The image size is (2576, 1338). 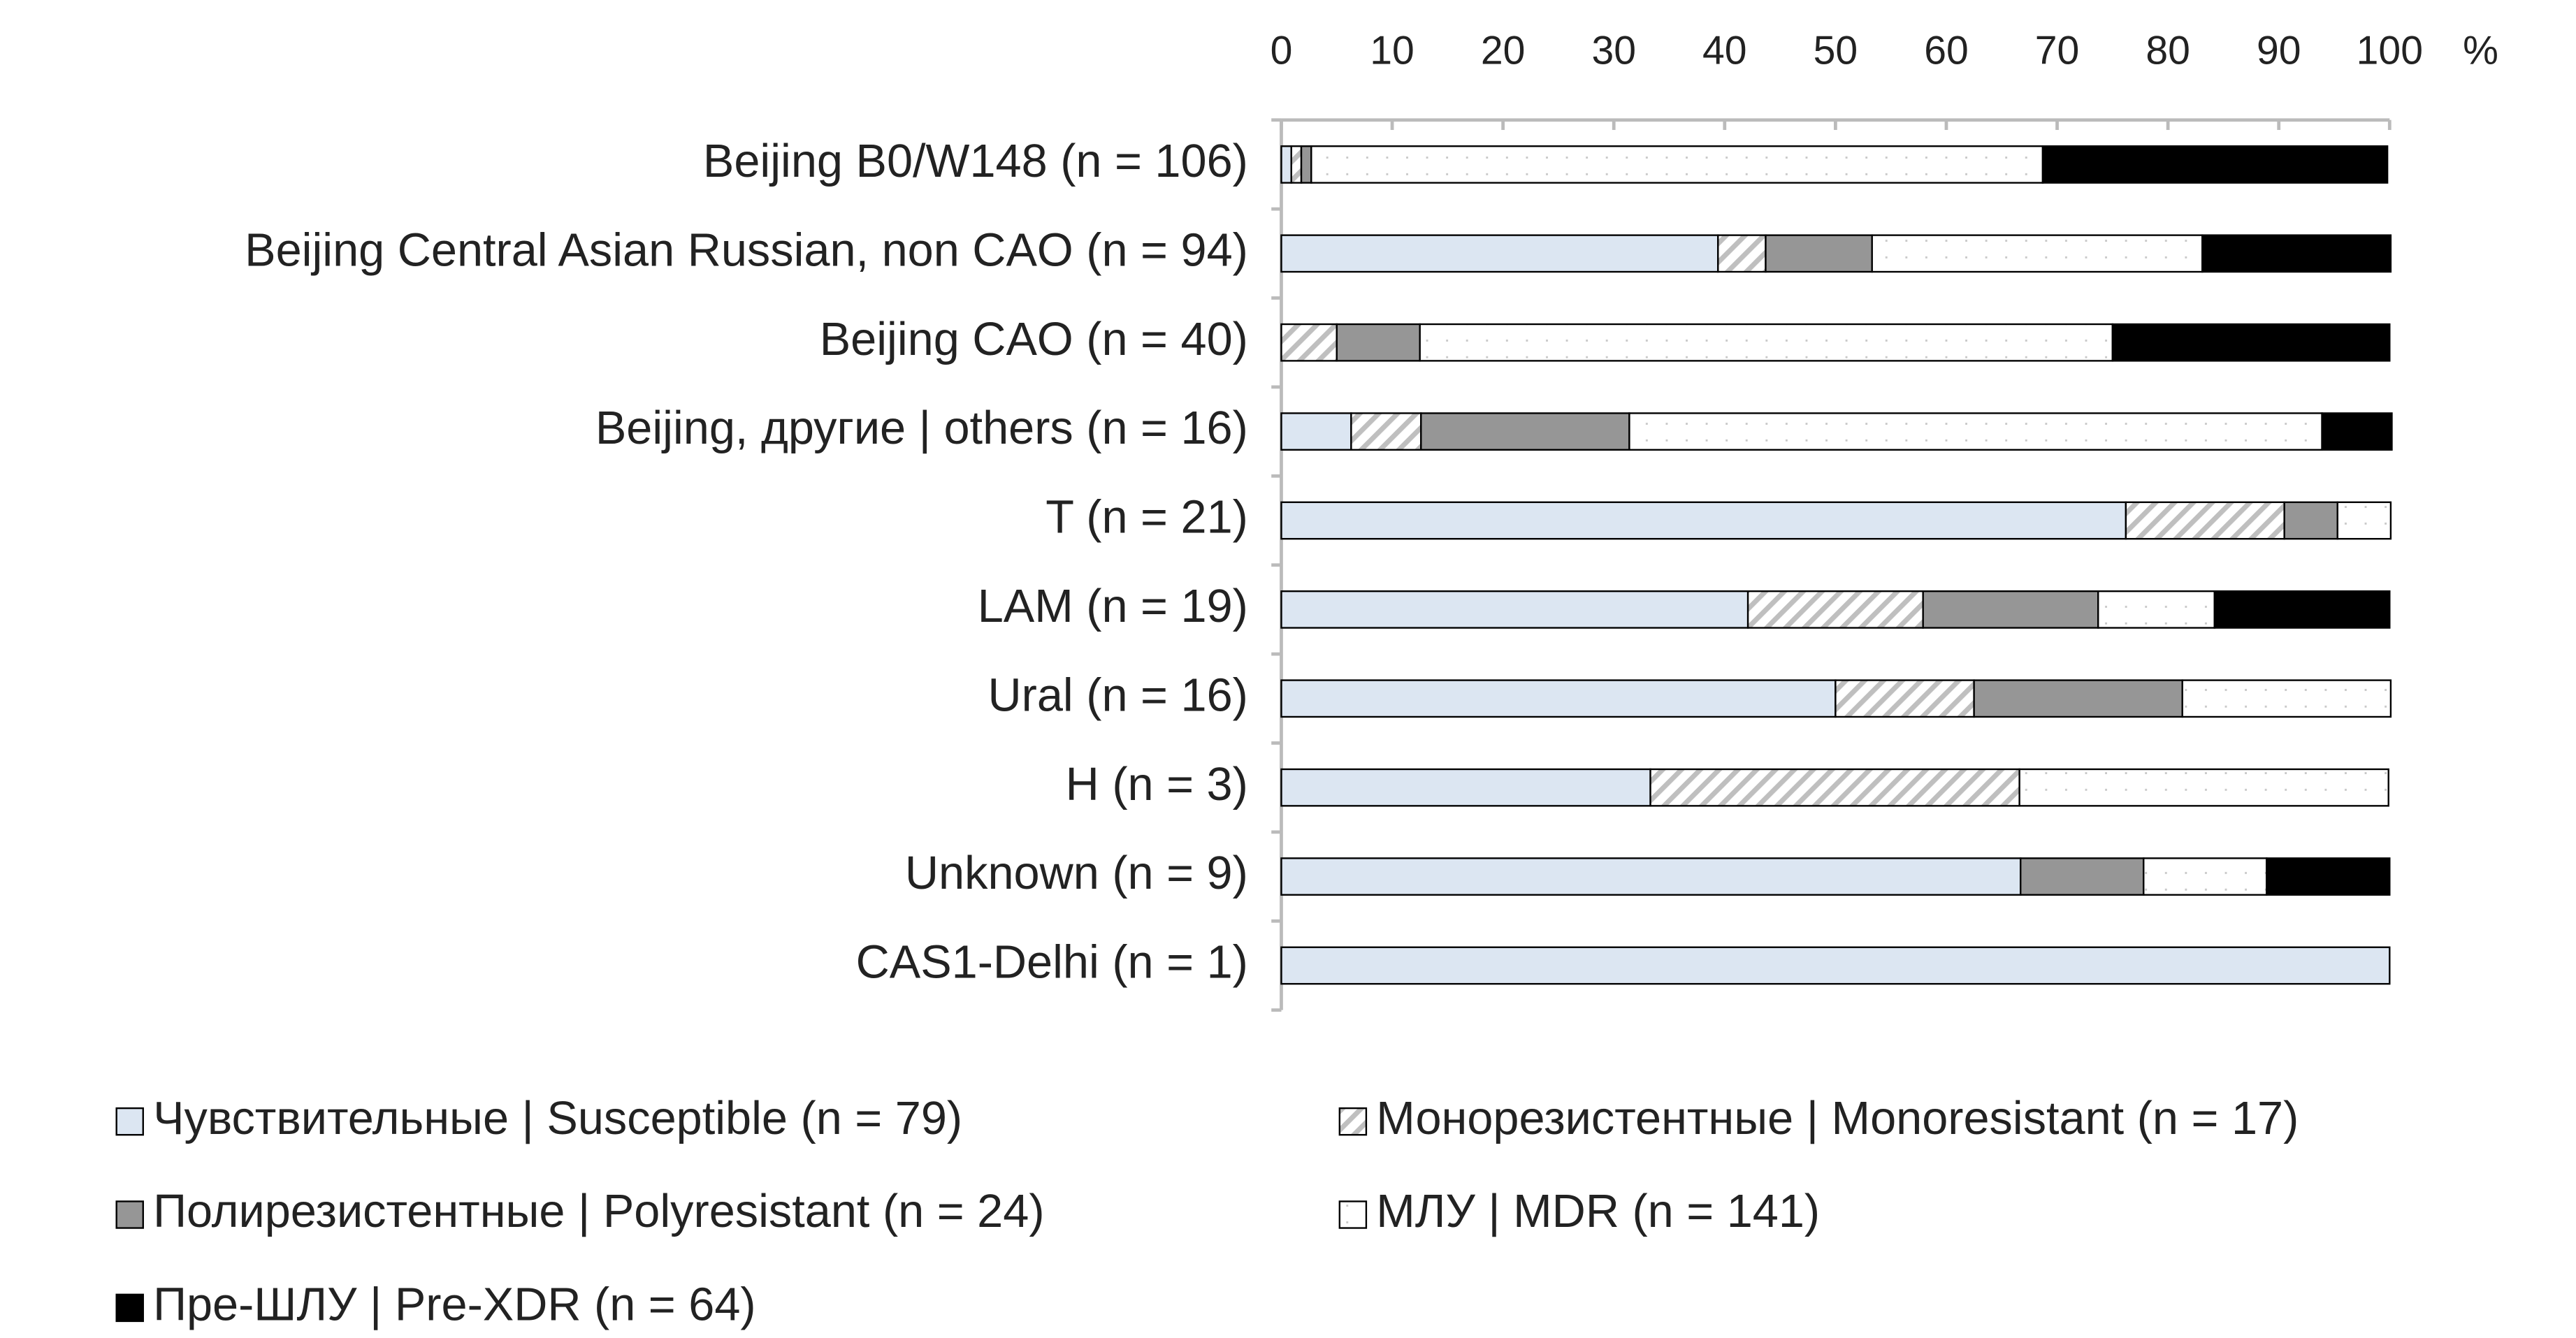 I want to click on category-label: Beijing, другие | others (n = 16), so click(x=921, y=428).